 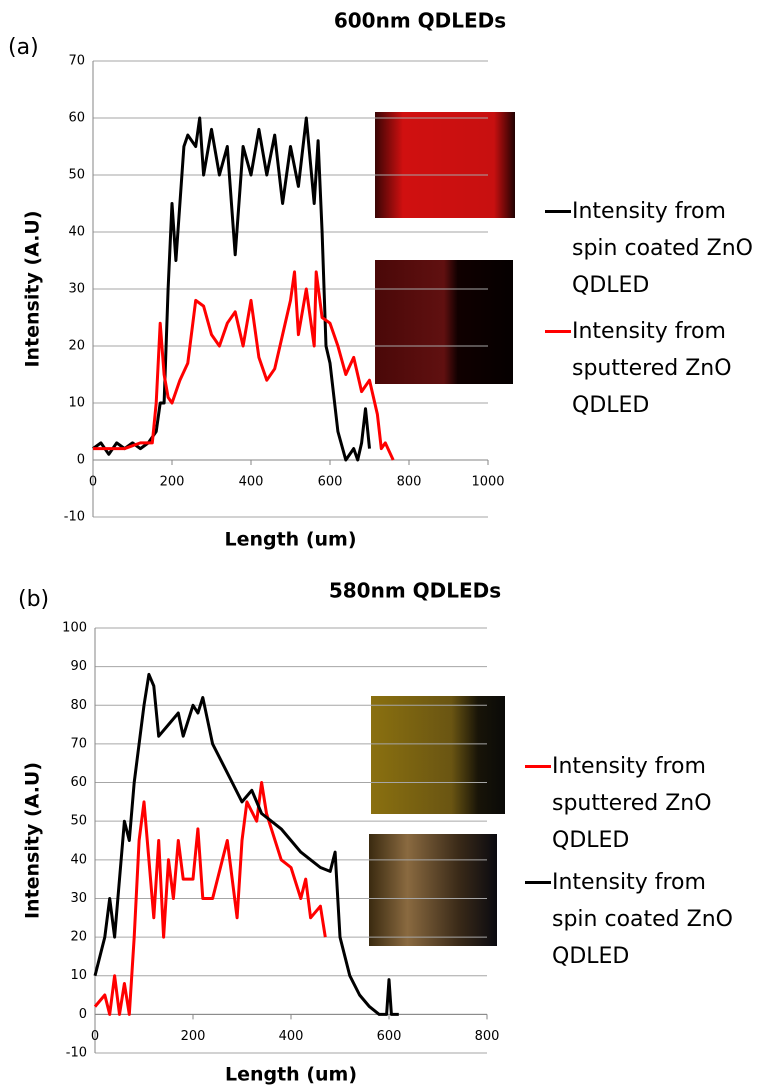 I want to click on y-tick-label: 100, so click(x=74, y=628).